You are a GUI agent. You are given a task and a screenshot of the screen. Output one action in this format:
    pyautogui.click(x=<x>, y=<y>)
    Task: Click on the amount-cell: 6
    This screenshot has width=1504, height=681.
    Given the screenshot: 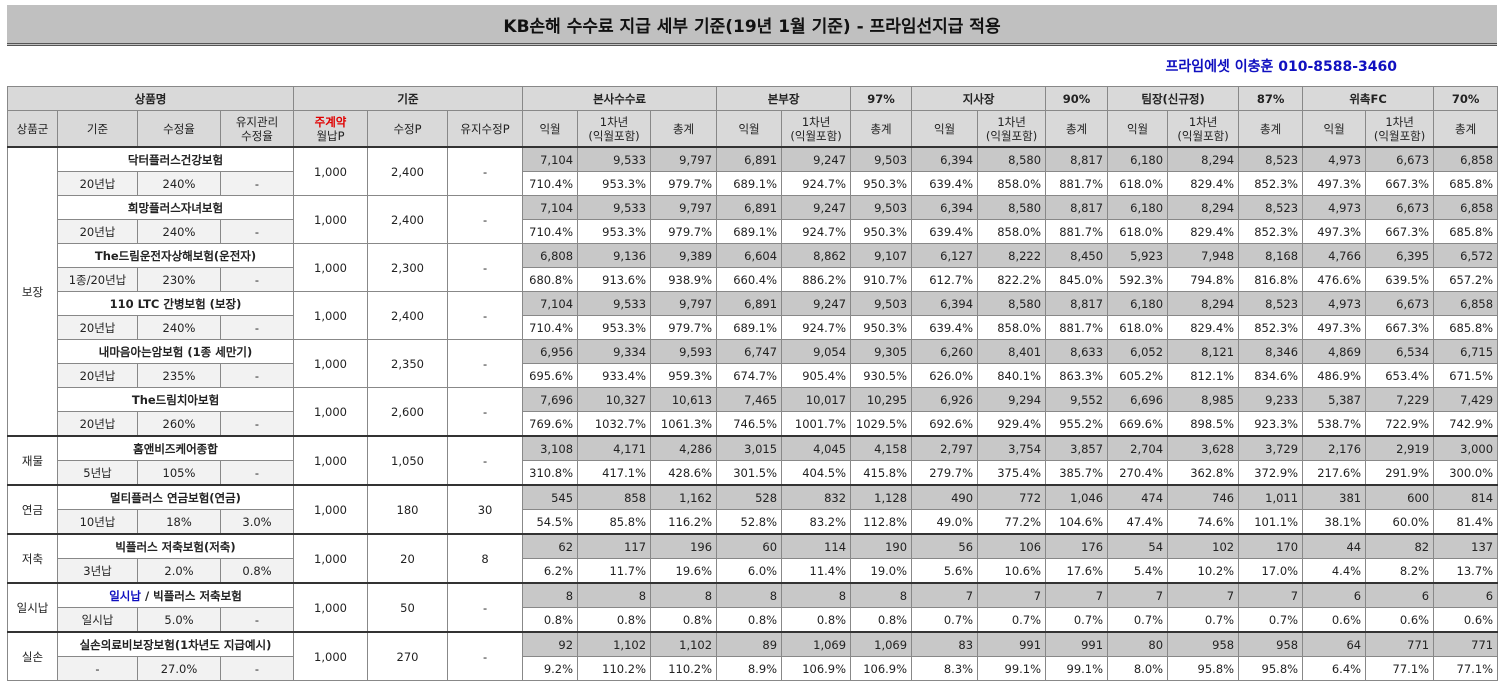 What is the action you would take?
    pyautogui.click(x=1334, y=595)
    